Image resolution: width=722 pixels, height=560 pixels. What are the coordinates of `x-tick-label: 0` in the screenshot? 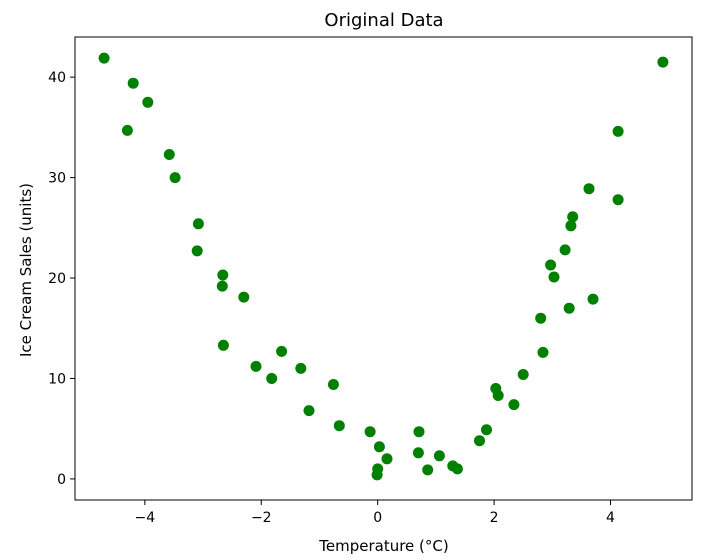 It's located at (377, 518).